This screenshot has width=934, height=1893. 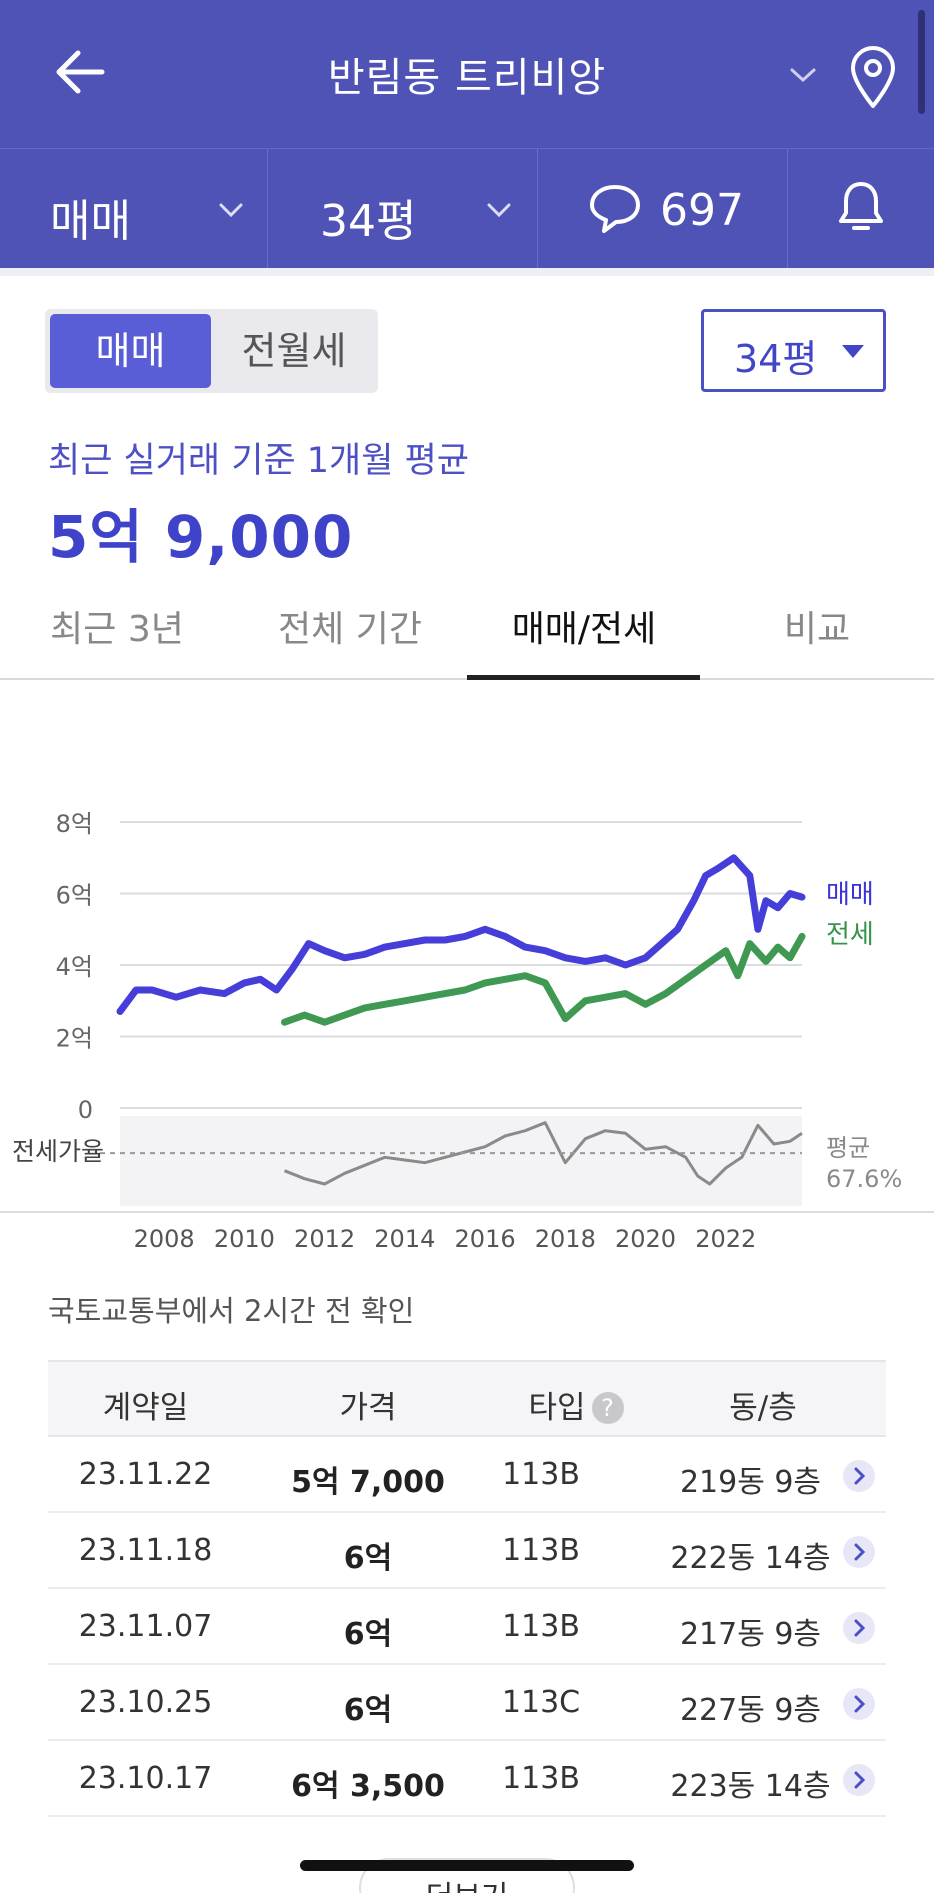 What do you see at coordinates (368, 1786) in the screenshot?
I see `cell-price: 6억 3,500` at bounding box center [368, 1786].